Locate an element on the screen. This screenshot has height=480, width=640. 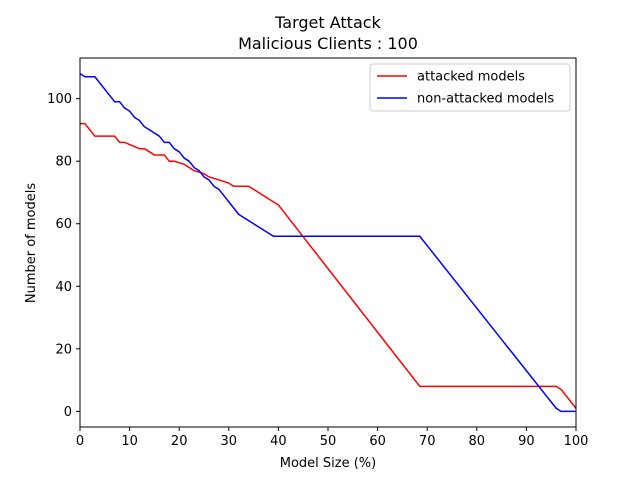
legend-label-0: attacked models is located at coordinates (471, 77).